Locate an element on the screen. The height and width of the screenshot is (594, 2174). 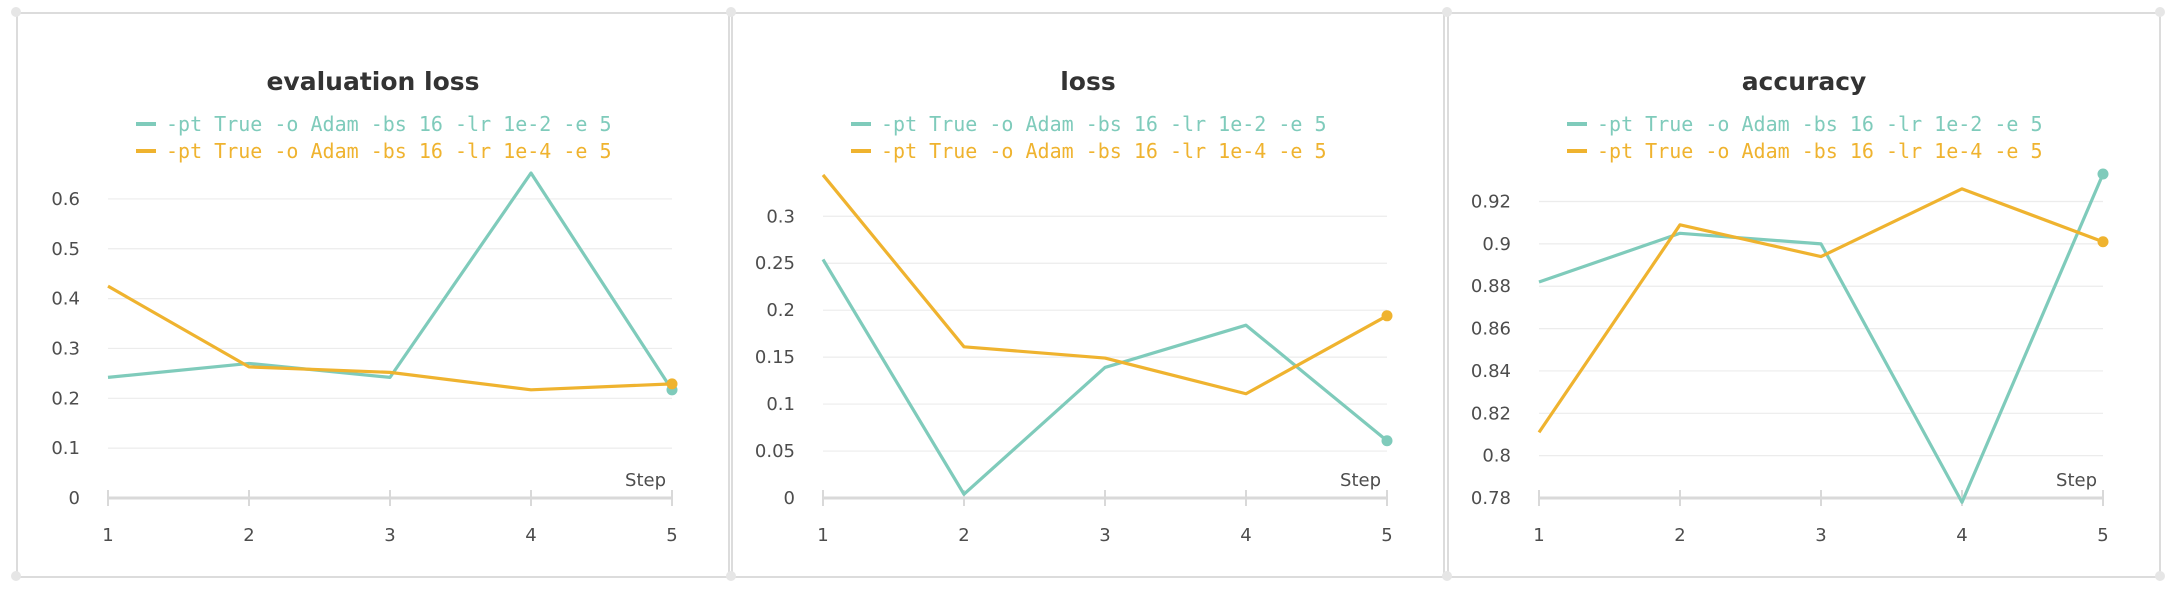
y-tick-label: 0.05 is located at coordinates (775, 451).